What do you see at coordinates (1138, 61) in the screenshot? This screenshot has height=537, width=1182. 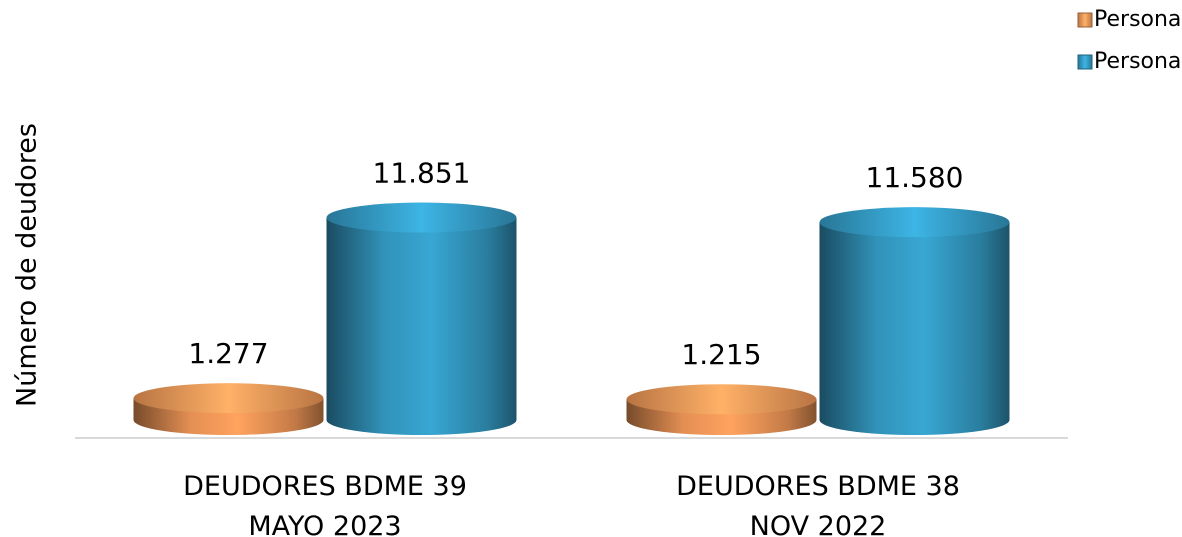 I see `legend-label: Personas Naturales` at bounding box center [1138, 61].